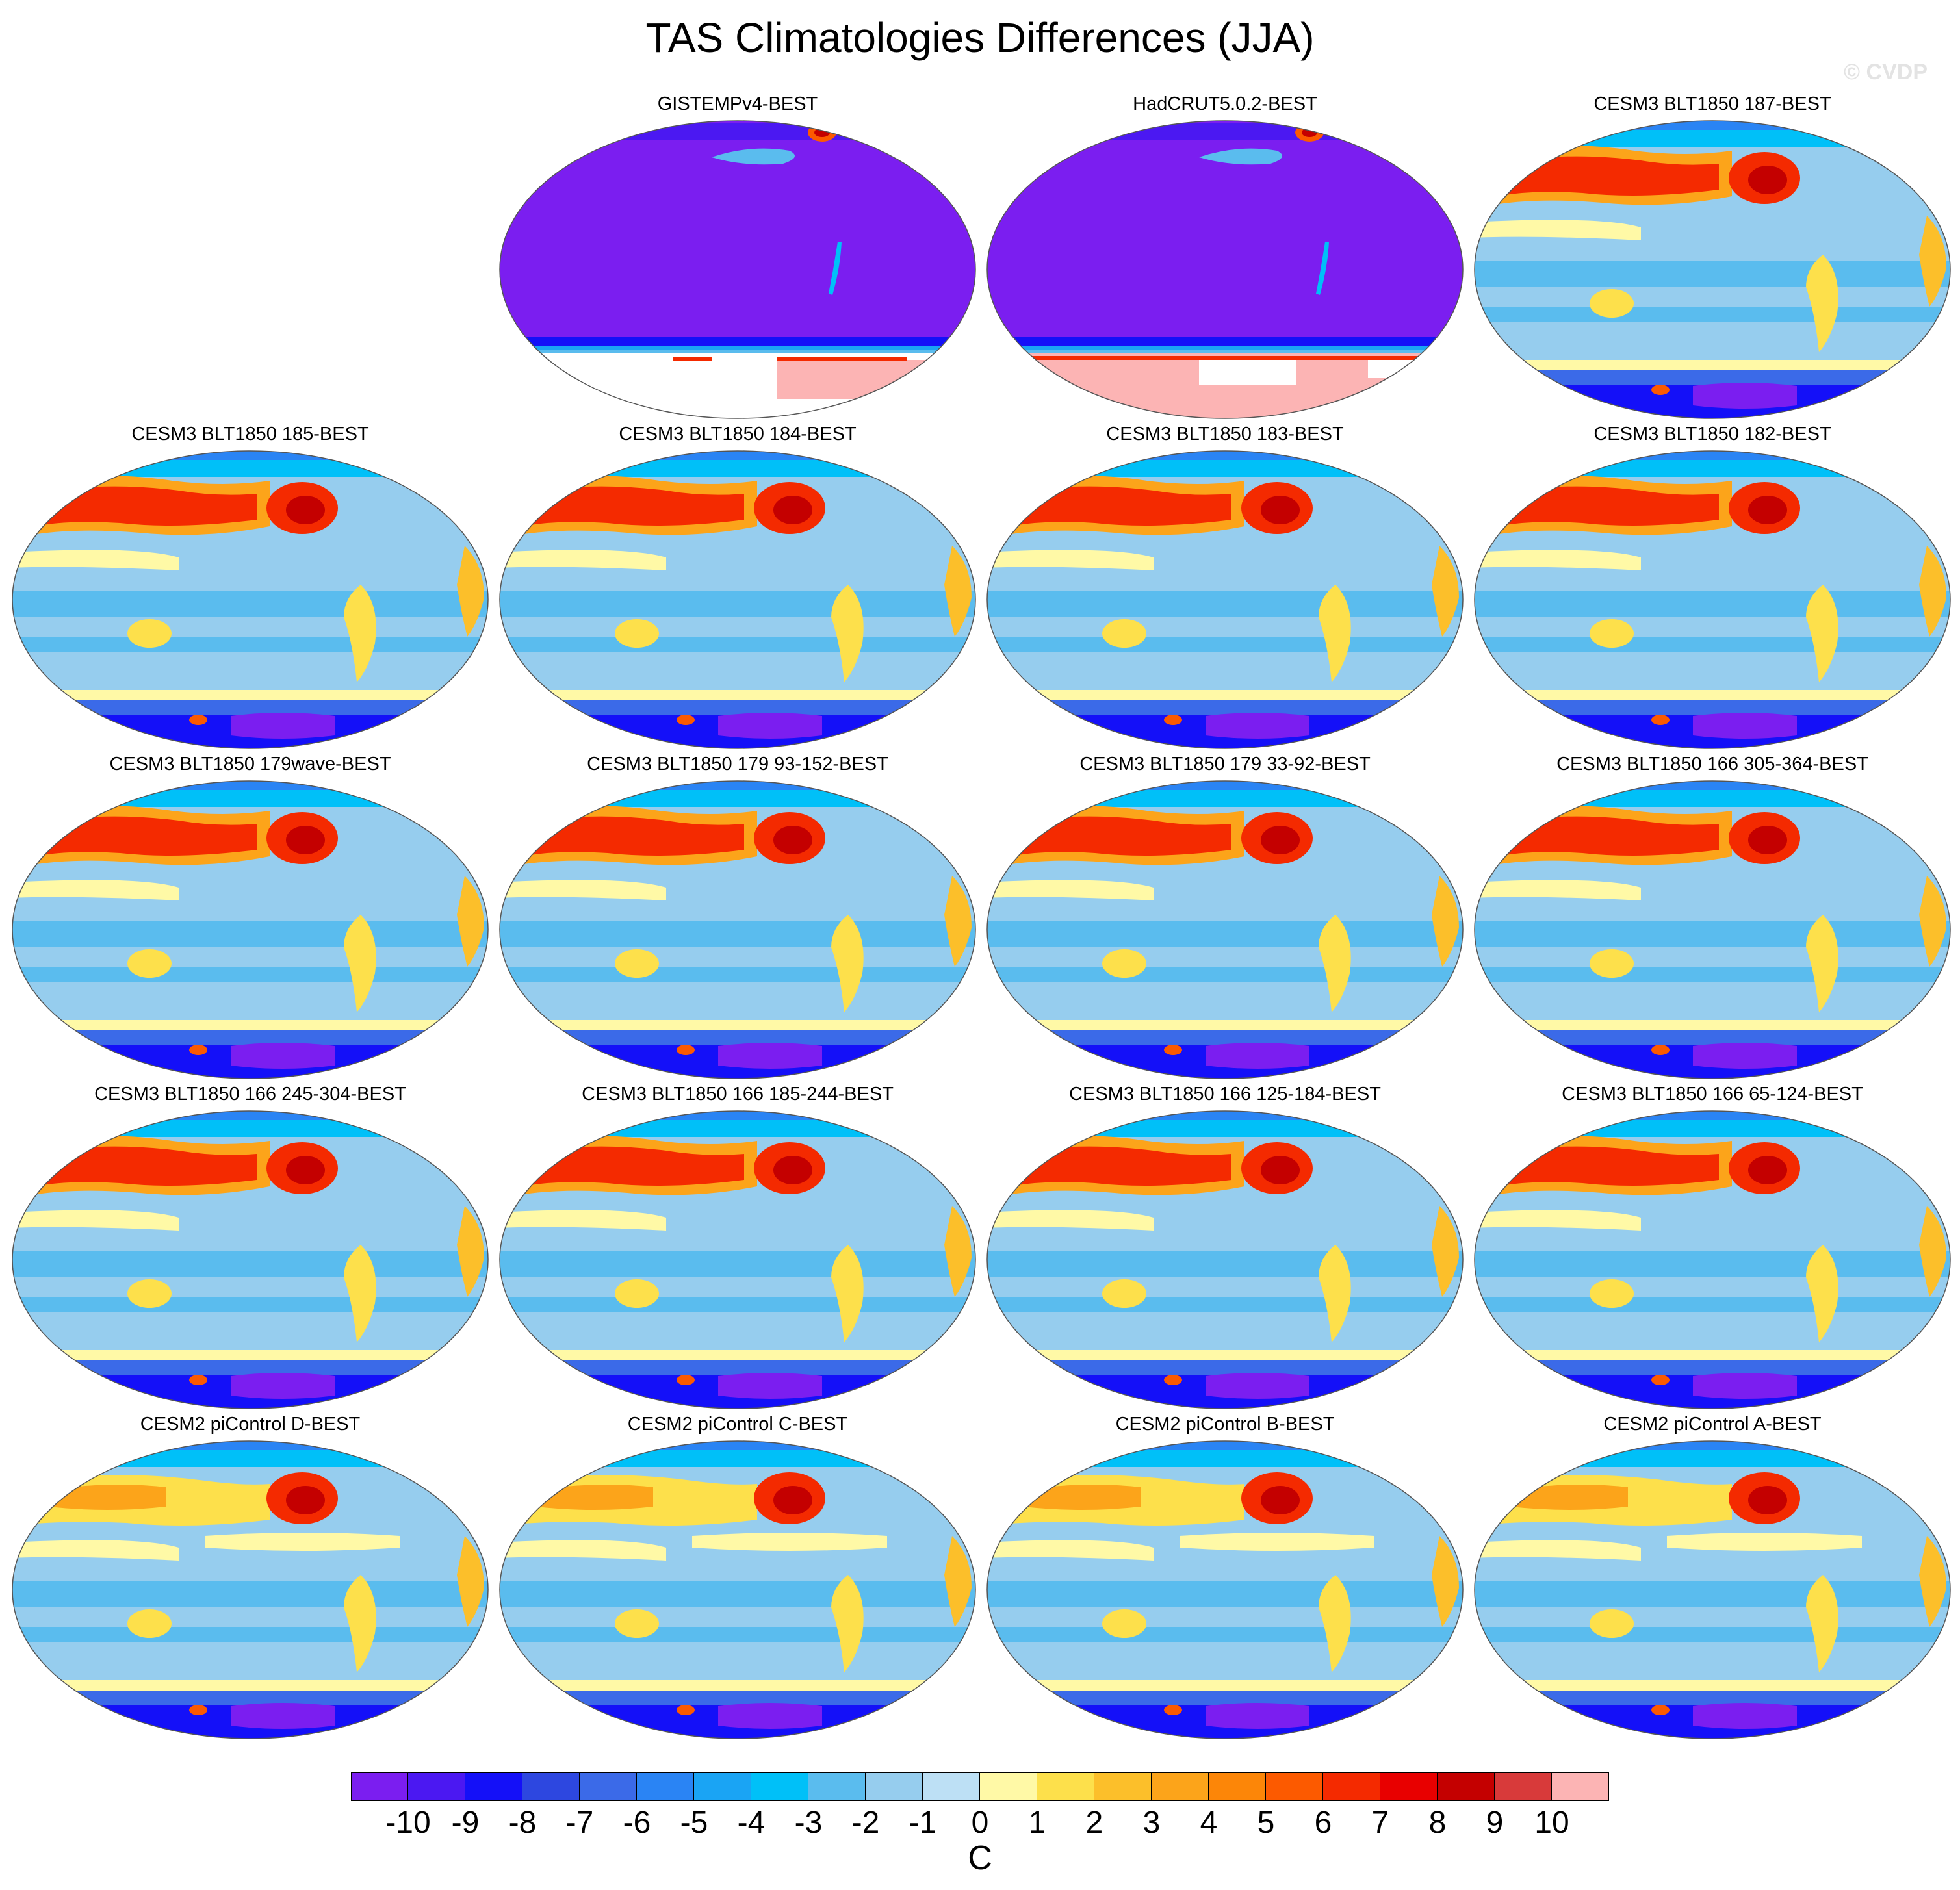 Image resolution: width=1960 pixels, height=1890 pixels. What do you see at coordinates (1225, 256) in the screenshot?
I see `map-panel: HadCRUT5.0.2-BEST` at bounding box center [1225, 256].